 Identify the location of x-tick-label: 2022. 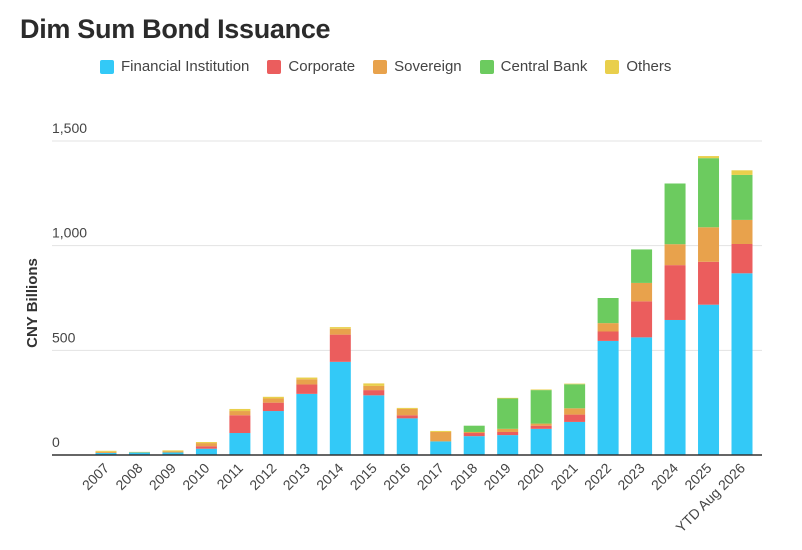
(597, 476).